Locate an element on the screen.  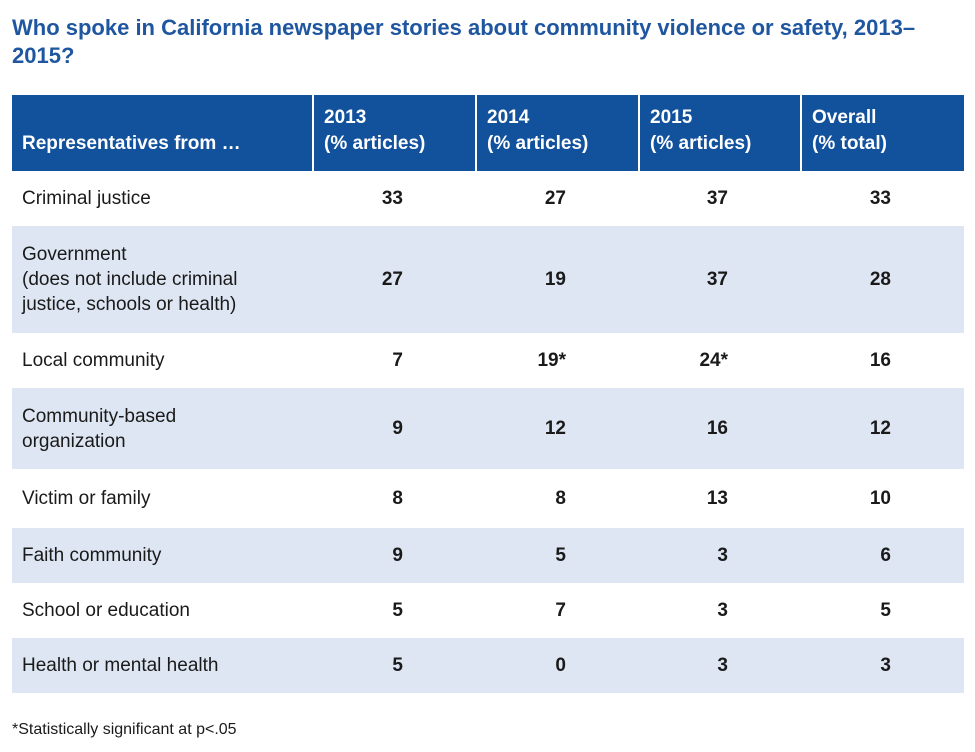
table-row: Local community 7 19* 24* 16 is located at coordinates (488, 360).